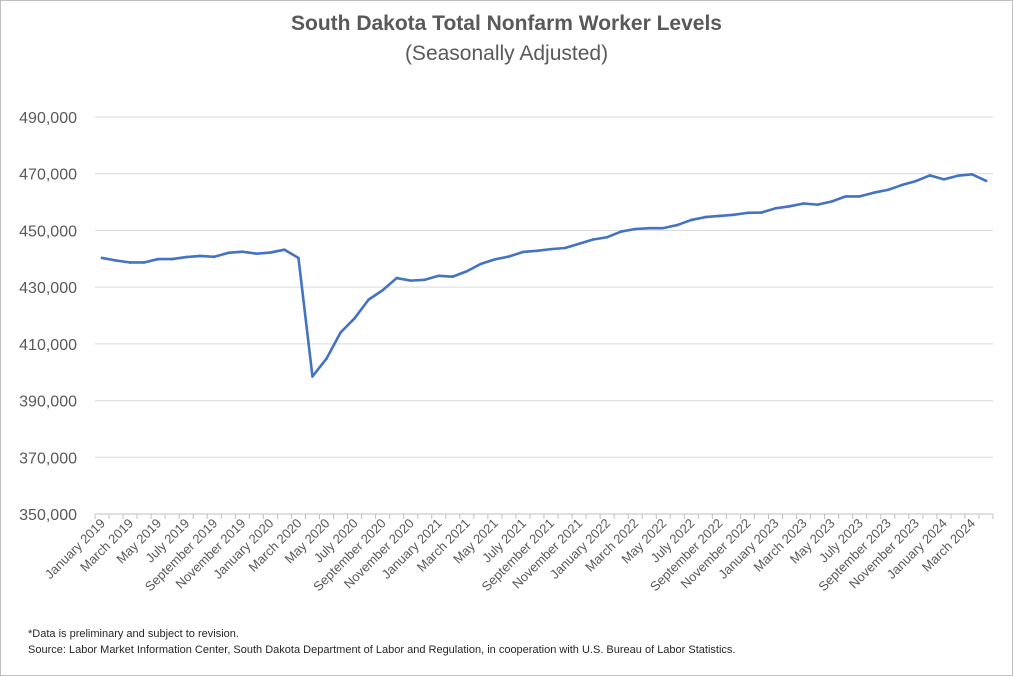 The image size is (1013, 676). I want to click on y-tick-label: 350,000, so click(48, 515).